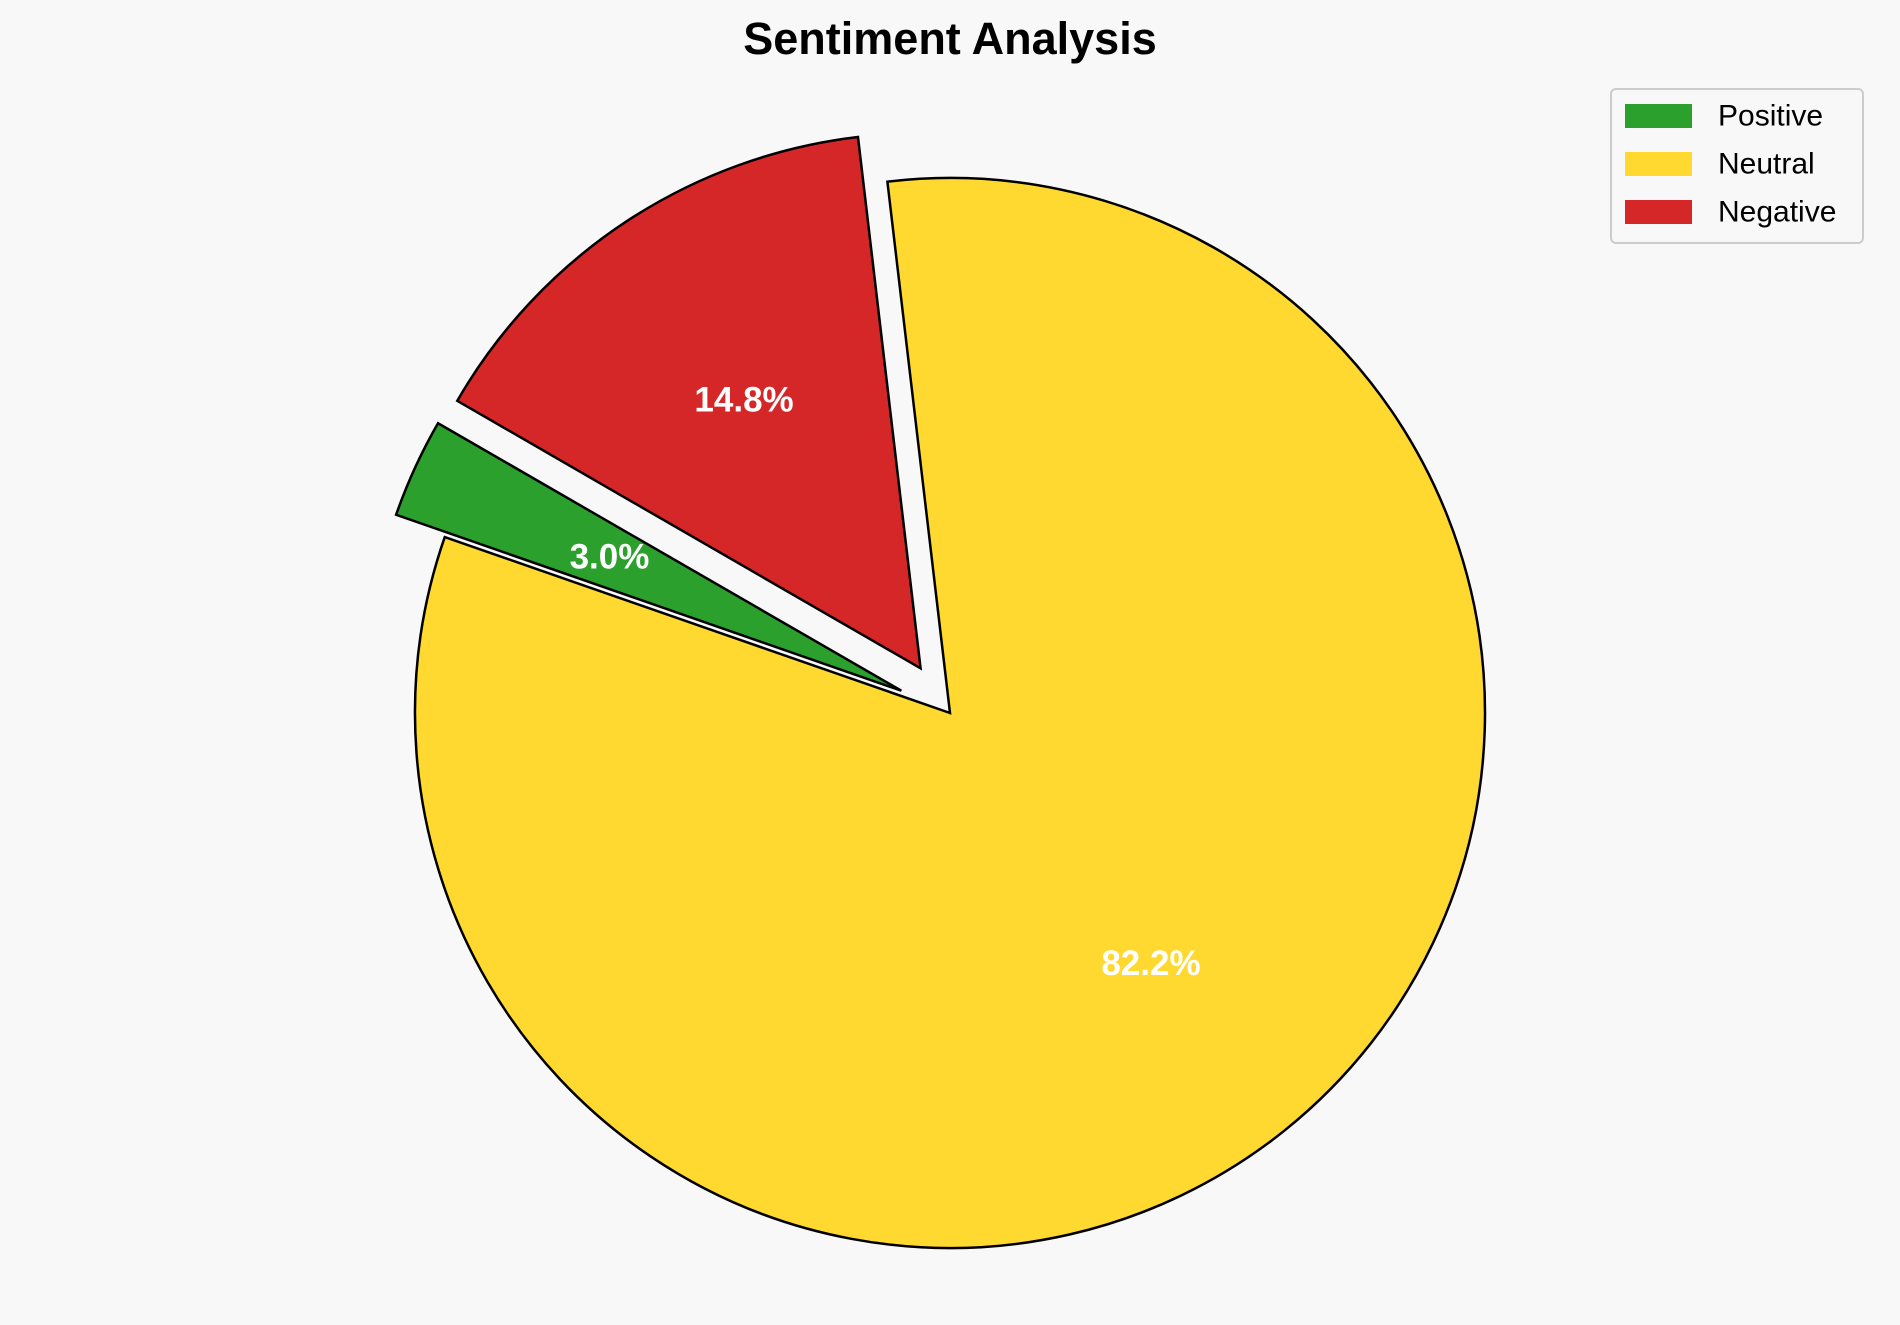 Image resolution: width=1900 pixels, height=1325 pixels. I want to click on legend-swatch-negative, so click(1658, 212).